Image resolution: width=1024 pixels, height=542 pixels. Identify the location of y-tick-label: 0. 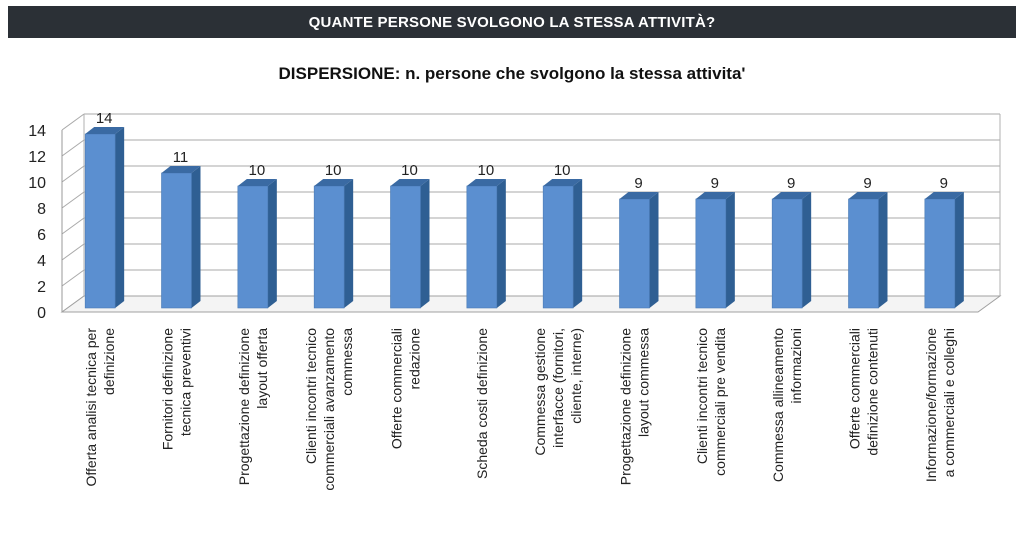
(41, 313).